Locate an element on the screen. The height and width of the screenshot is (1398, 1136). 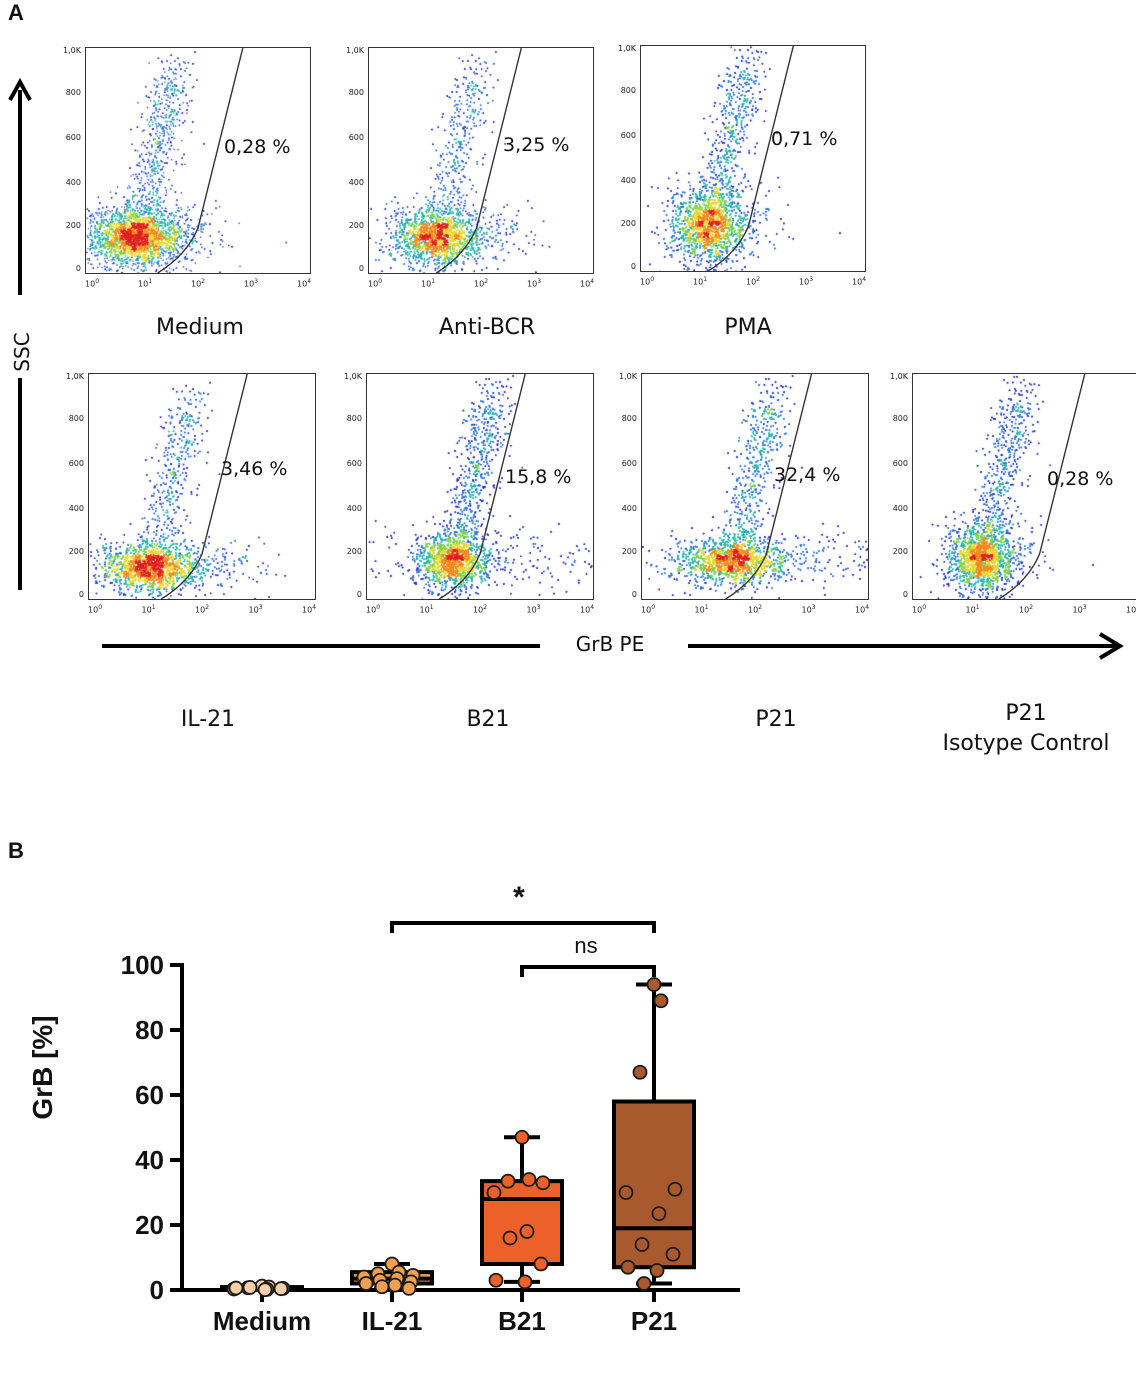
box-medium is located at coordinates (262, 1288).